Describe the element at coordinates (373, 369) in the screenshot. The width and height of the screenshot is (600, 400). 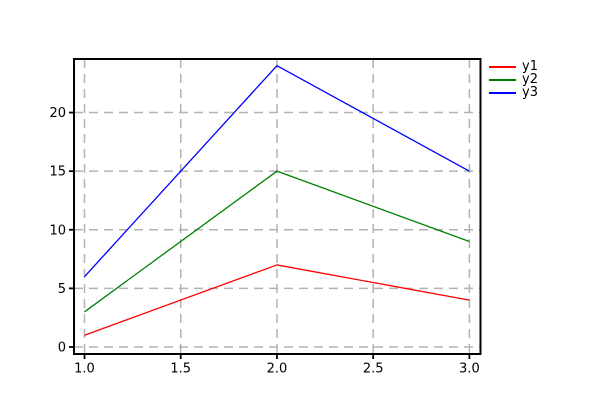
I see `x-tick-label: 2.5` at that location.